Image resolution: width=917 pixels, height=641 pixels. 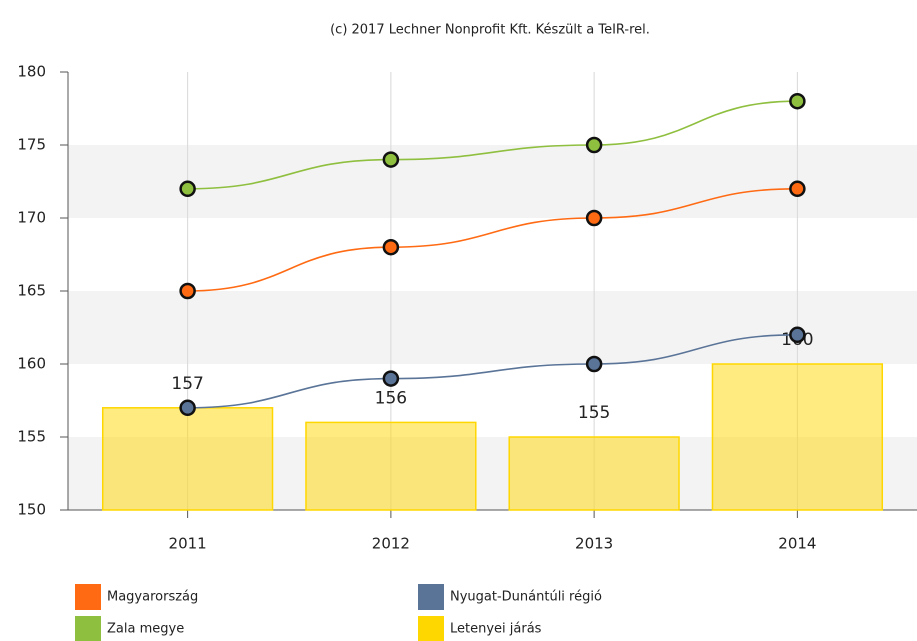 I want to click on data-label: 157, so click(x=187, y=384).